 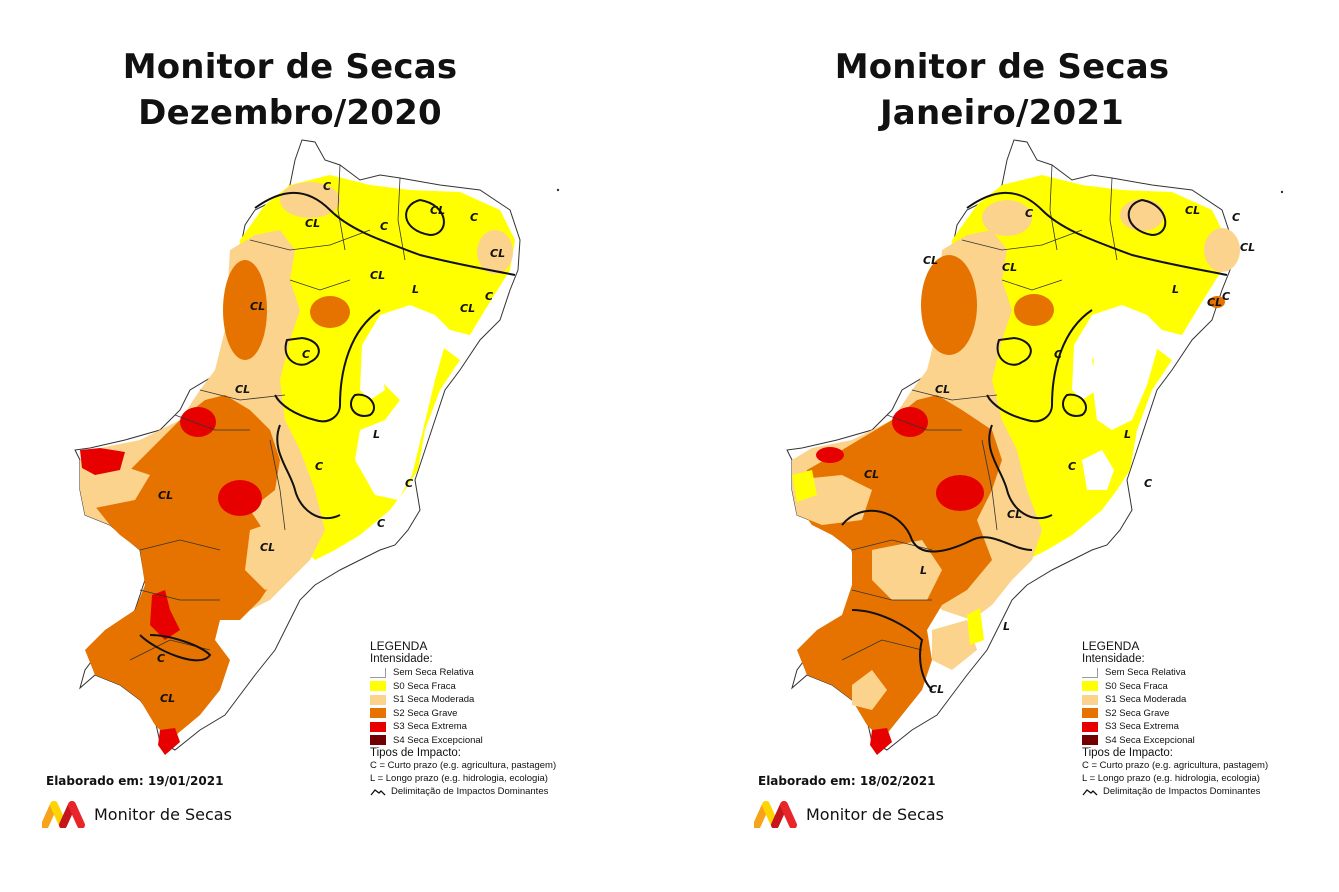 I want to click on swatch-s0, so click(x=378, y=686).